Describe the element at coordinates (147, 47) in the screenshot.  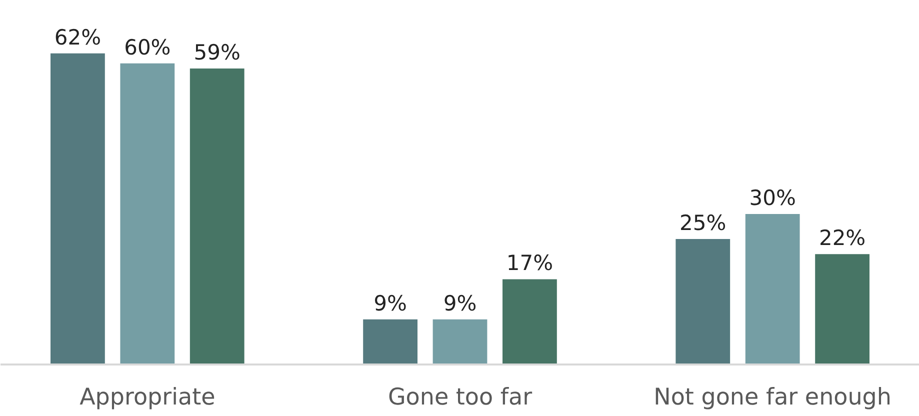
I see `data-label: 60%` at that location.